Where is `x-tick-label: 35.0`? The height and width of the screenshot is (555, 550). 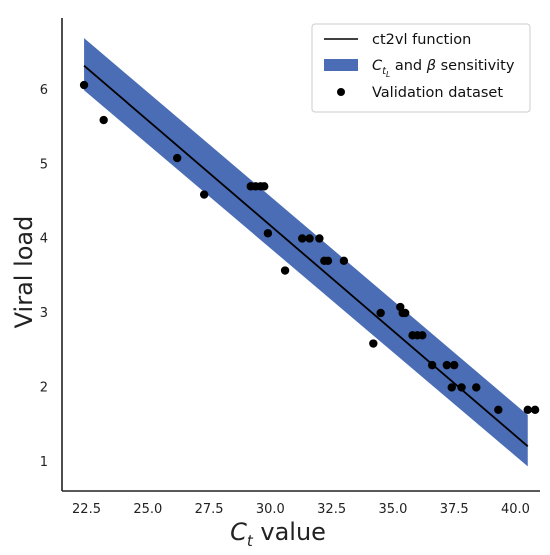
x-tick-label: 35.0 is located at coordinates (392, 509).